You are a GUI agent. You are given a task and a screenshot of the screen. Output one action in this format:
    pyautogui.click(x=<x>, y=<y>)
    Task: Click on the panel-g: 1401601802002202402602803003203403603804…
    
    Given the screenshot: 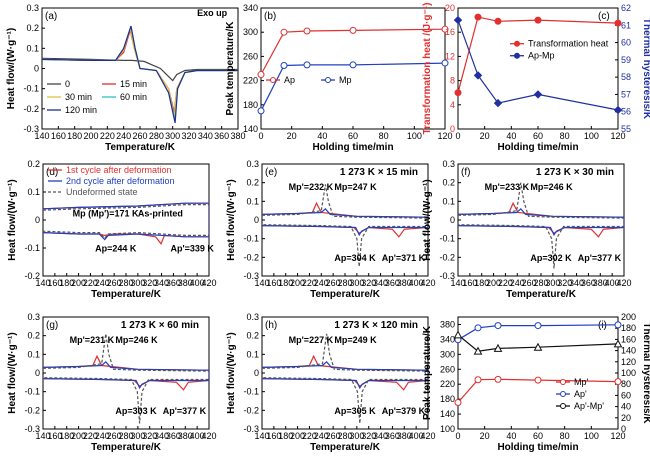 What is the action you would take?
    pyautogui.click(x=112, y=382)
    